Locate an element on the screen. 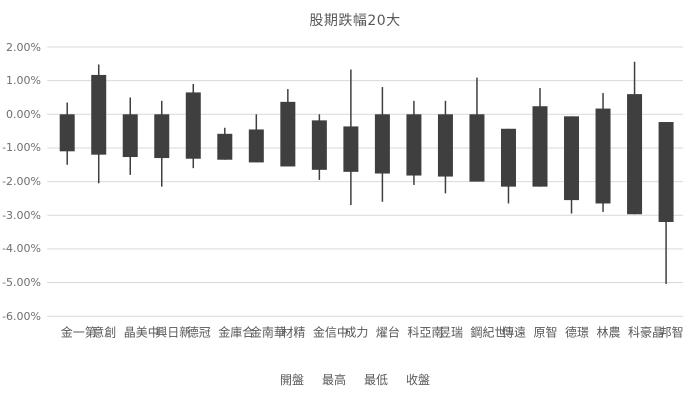 The image size is (699, 400). x-axis-category-label: 中美晶 is located at coordinates (141, 333).